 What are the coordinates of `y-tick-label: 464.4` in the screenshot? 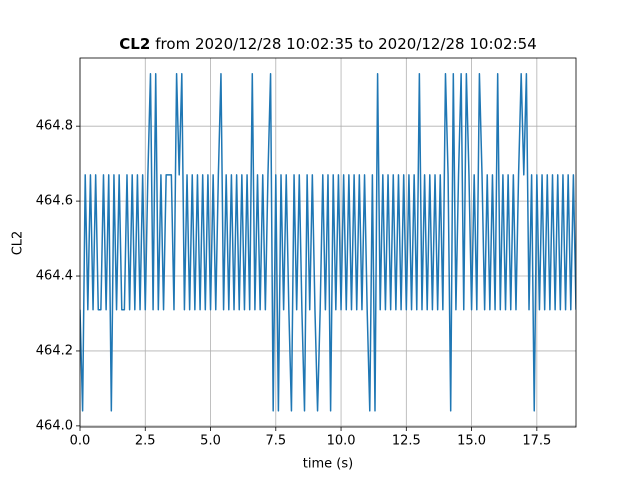 It's located at (54, 276).